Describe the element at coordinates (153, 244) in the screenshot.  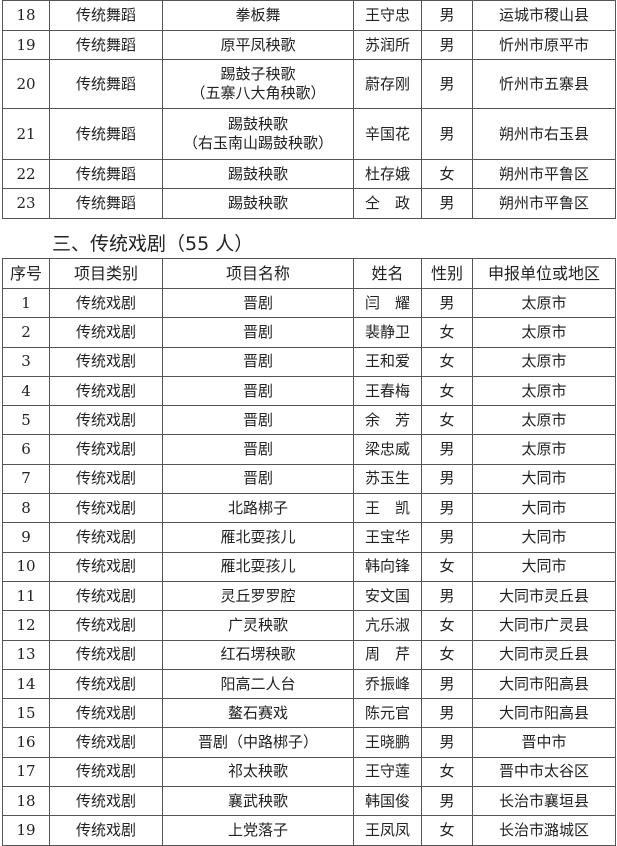
I see `section-heading: 三、传统戏剧（55 人）` at that location.